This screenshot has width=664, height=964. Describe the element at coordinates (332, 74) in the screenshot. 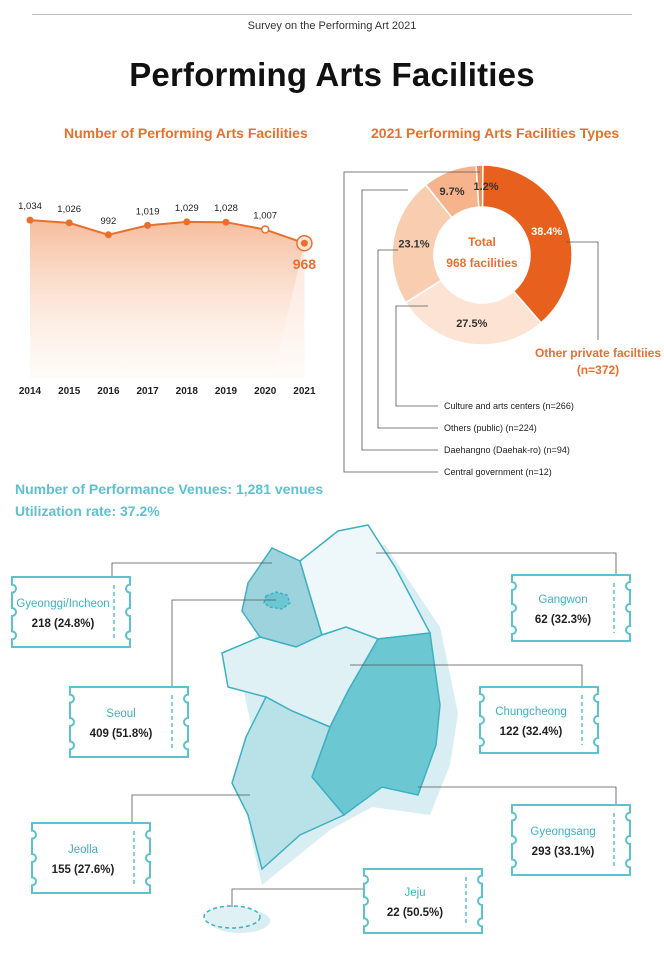

I see `page-title: Performing Arts Facilities` at that location.